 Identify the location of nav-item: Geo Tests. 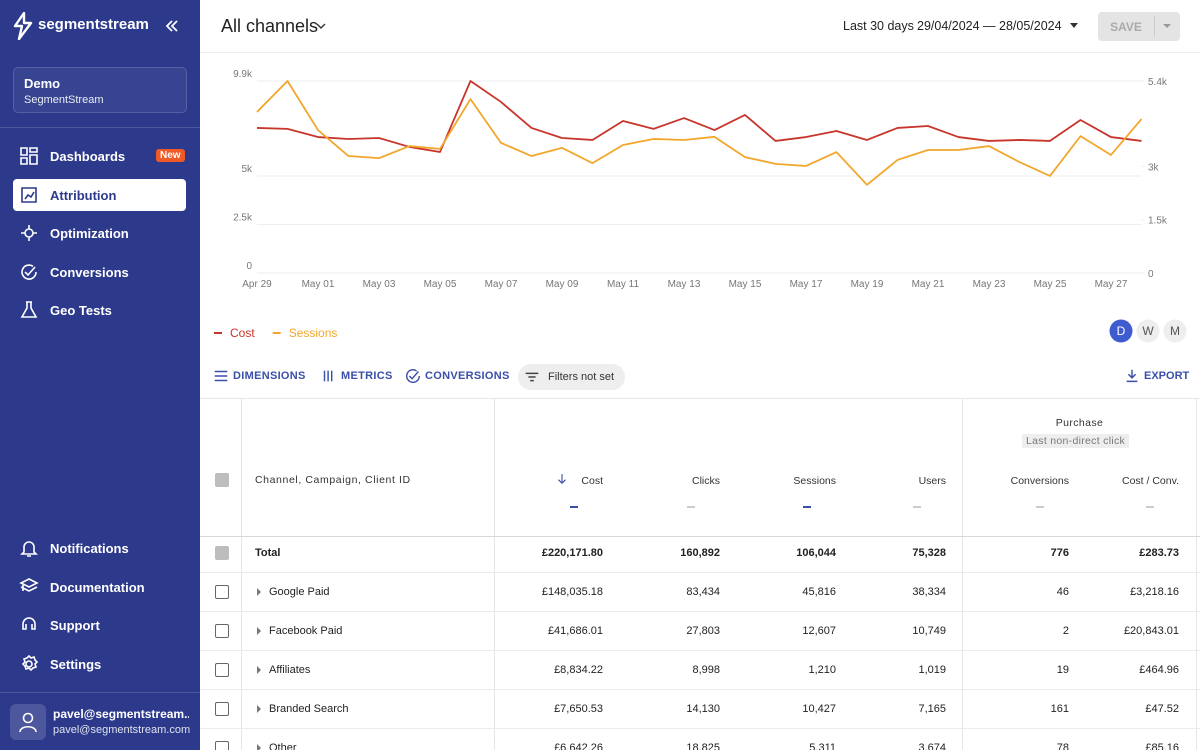
(99, 310).